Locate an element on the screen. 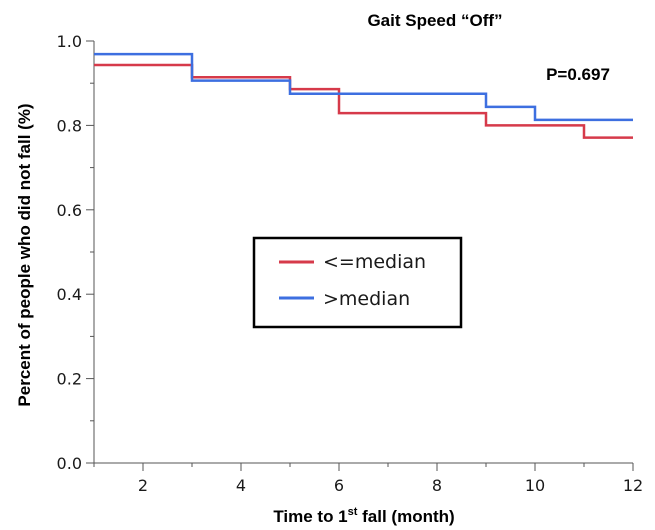  y-axis-label-group: Percent of people who did not fall (%) is located at coordinates (24, 254).